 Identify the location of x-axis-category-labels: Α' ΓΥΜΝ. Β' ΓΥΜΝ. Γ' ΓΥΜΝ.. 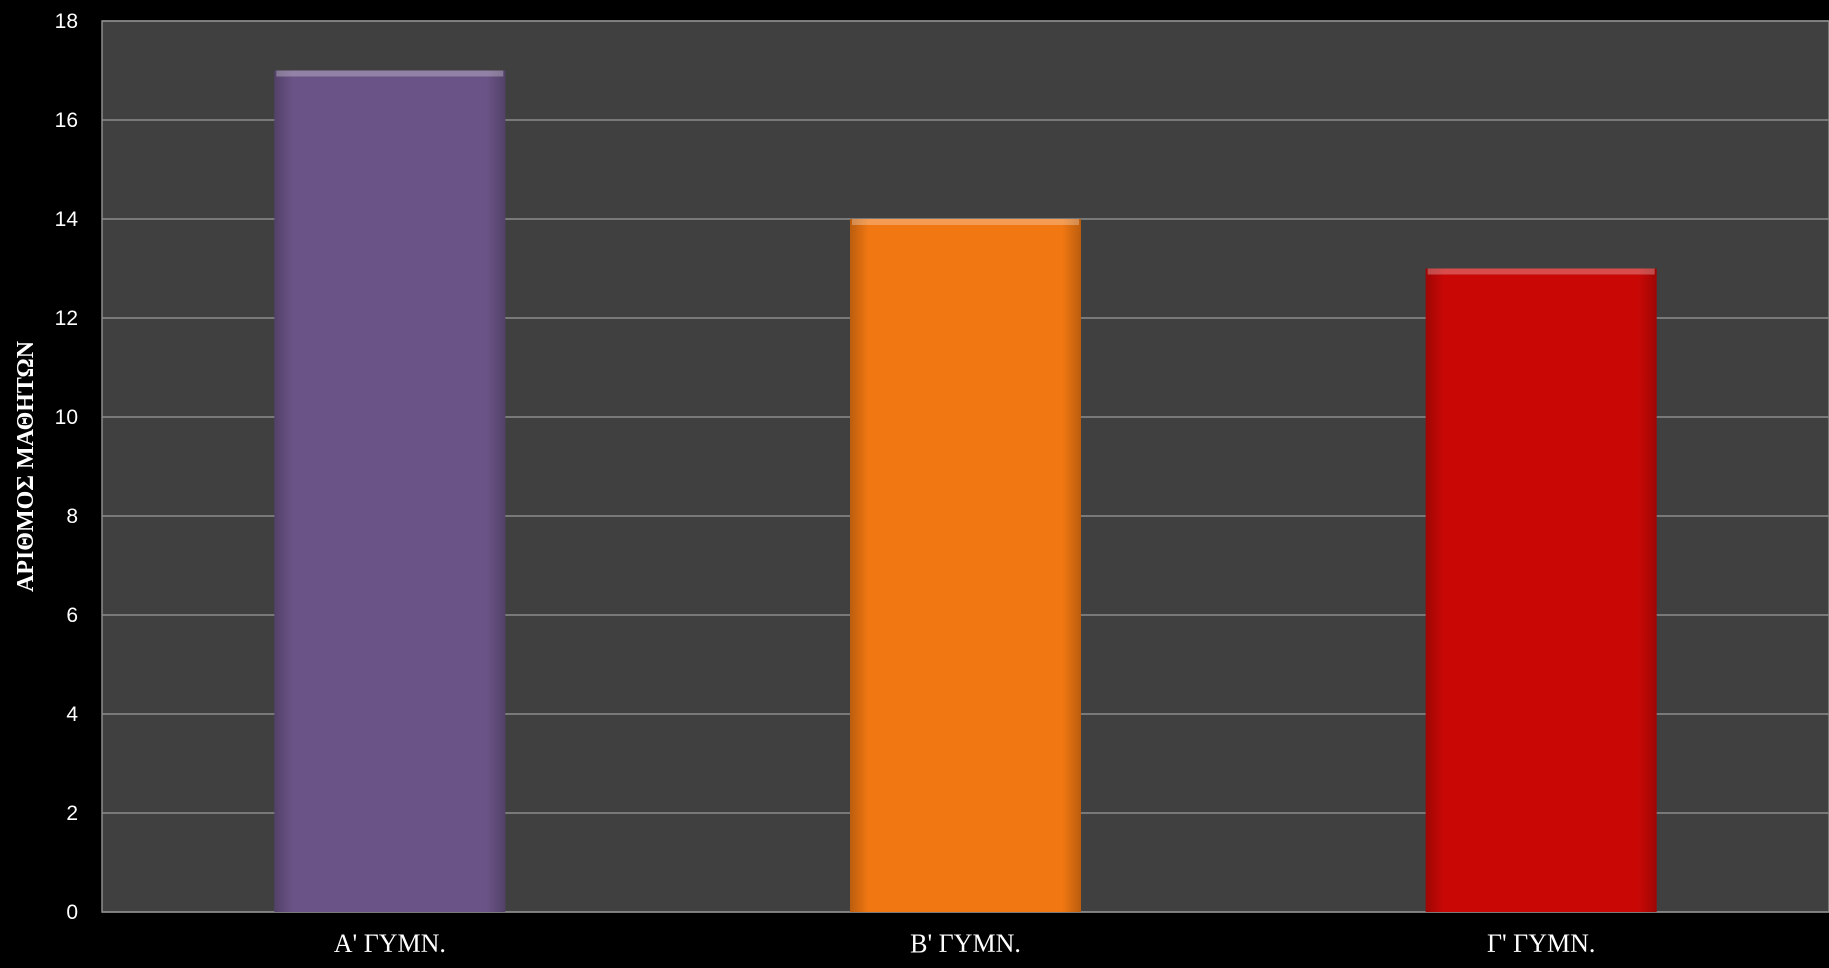
(965, 943).